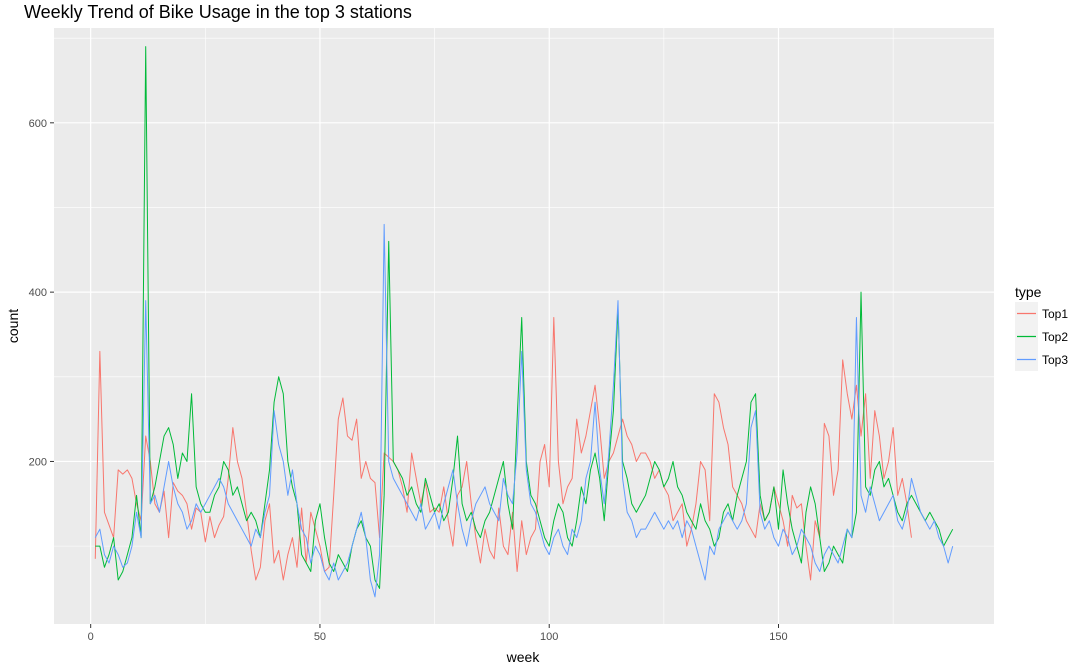 The width and height of the screenshot is (1075, 666). I want to click on y-axis: 200 400 600, so click(41, 293).